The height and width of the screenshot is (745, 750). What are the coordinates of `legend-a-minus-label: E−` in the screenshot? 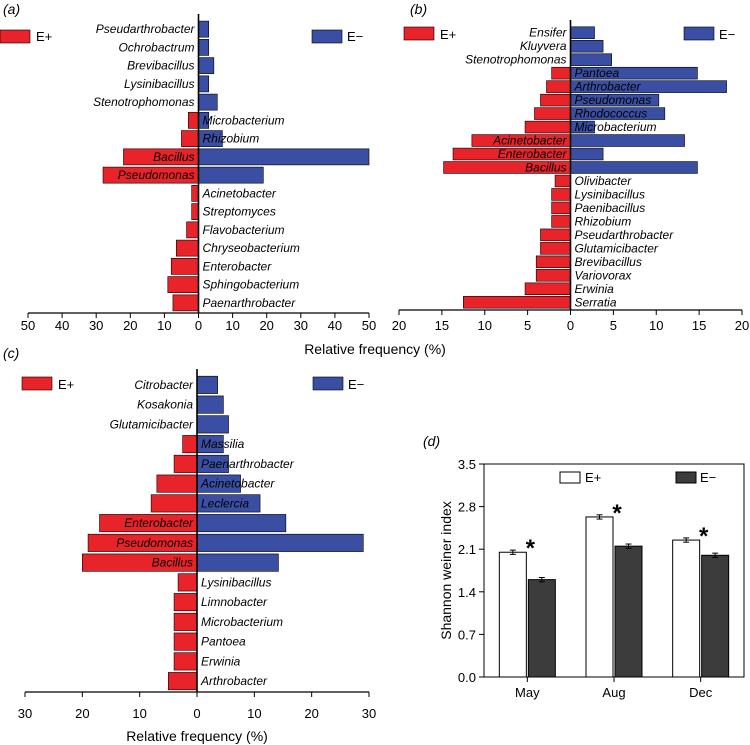 It's located at (355, 36).